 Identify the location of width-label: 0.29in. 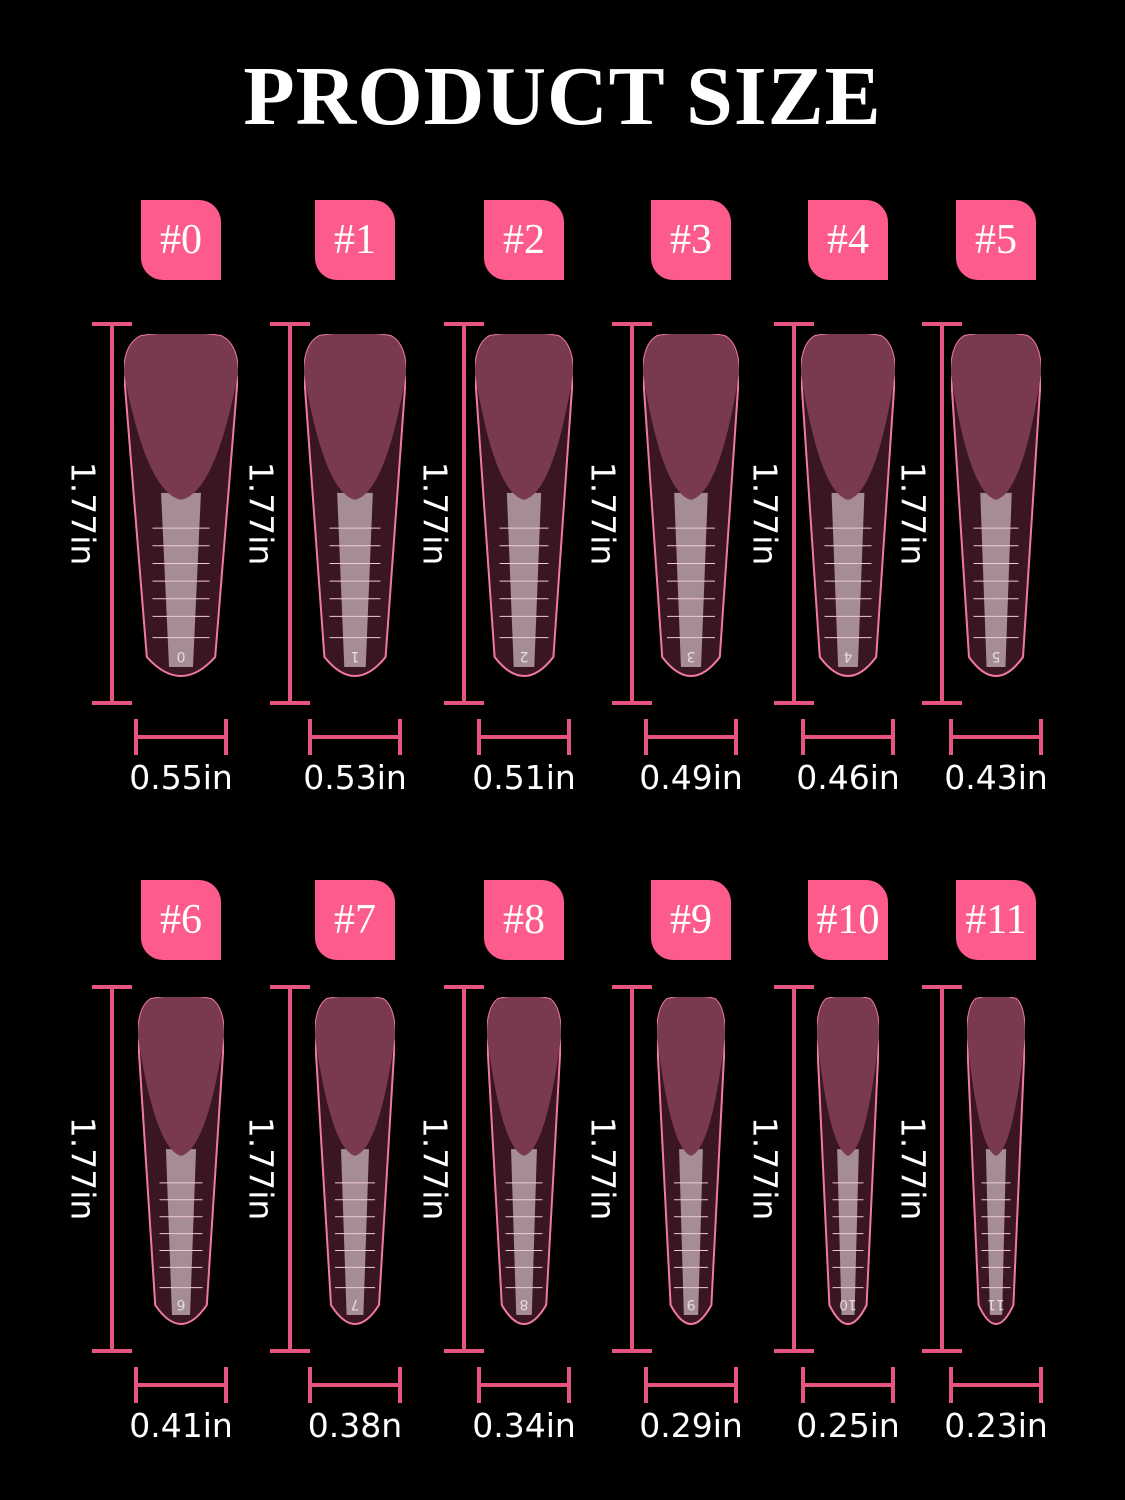
(691, 1425).